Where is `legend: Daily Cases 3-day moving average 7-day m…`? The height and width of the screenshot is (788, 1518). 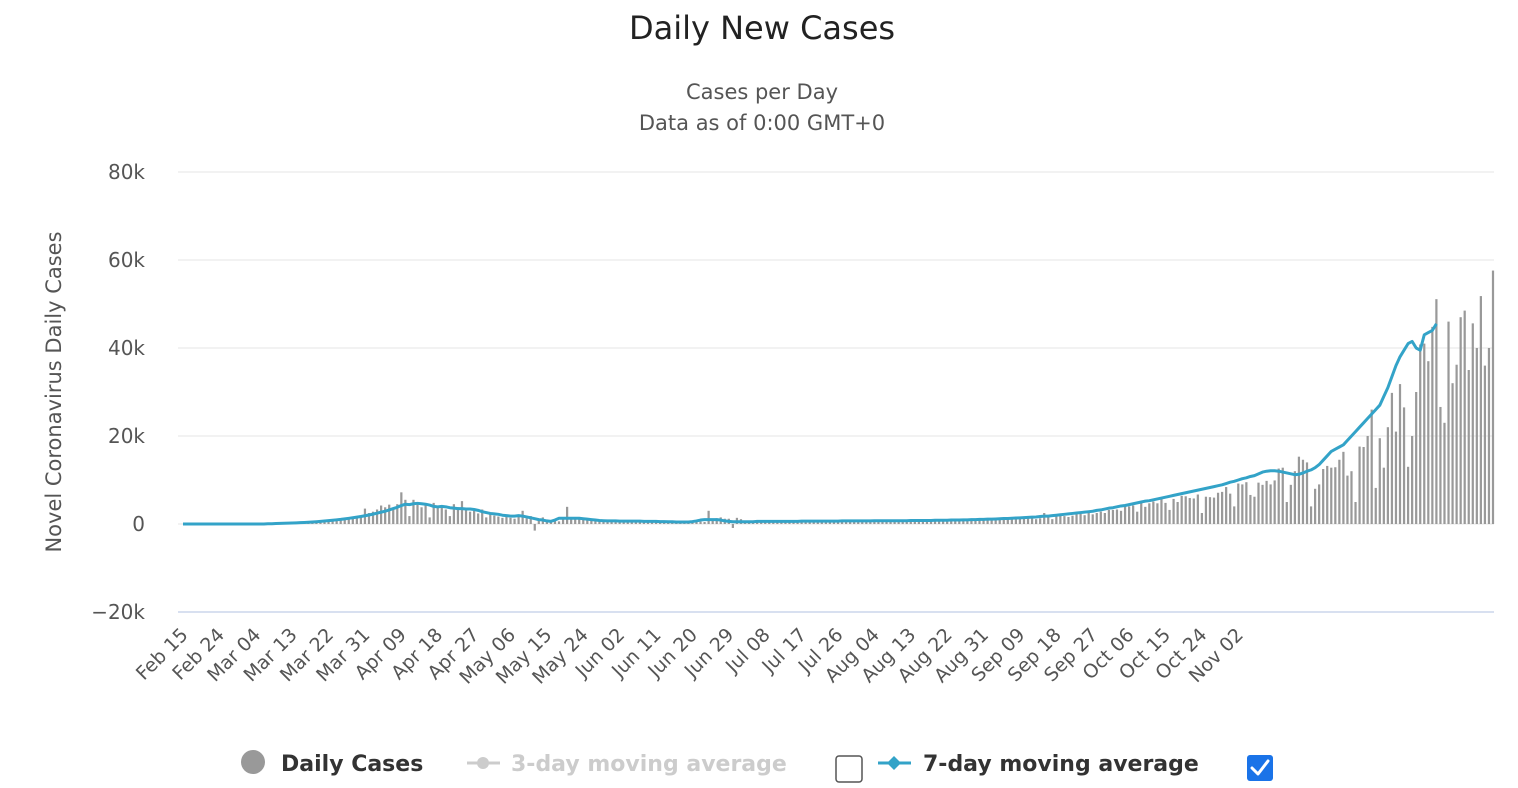 legend: Daily Cases 3-day moving average 7-day m… is located at coordinates (757, 766).